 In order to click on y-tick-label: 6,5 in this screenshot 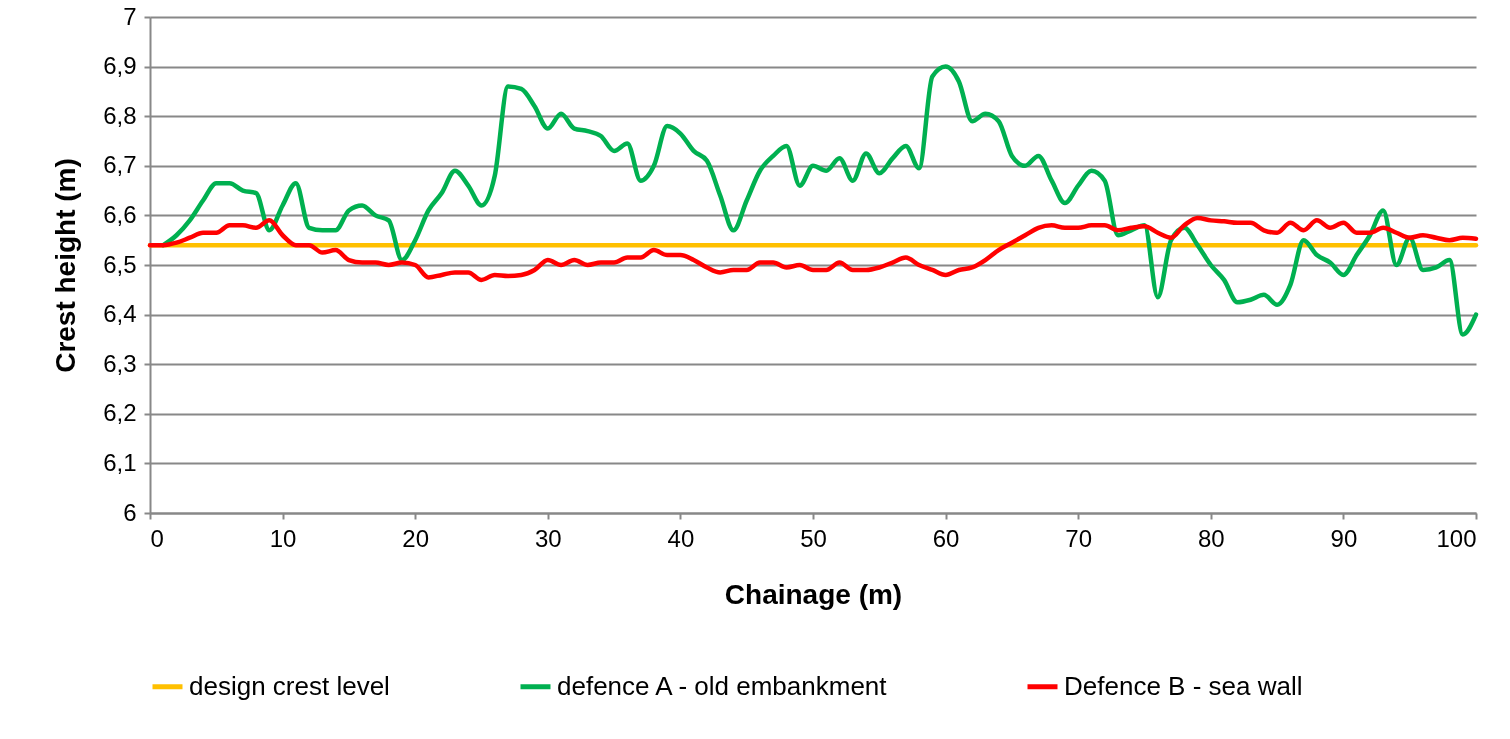, I will do `click(120, 264)`.